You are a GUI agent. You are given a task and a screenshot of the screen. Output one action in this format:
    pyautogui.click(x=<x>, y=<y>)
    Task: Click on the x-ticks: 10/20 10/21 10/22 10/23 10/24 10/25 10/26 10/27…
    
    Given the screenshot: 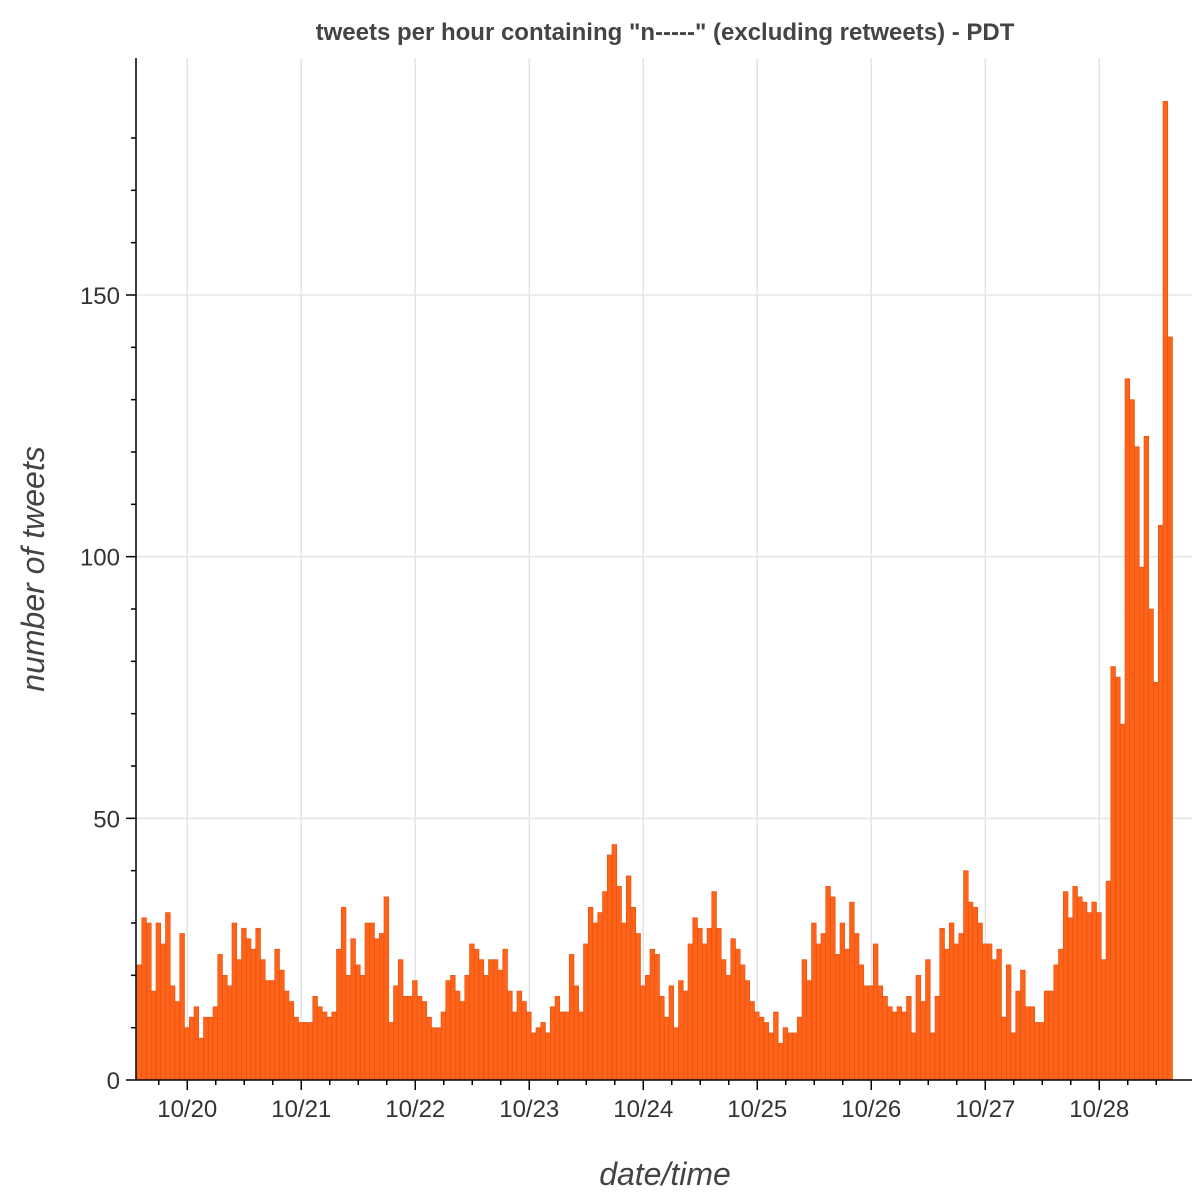 What is the action you would take?
    pyautogui.click(x=657, y=1101)
    